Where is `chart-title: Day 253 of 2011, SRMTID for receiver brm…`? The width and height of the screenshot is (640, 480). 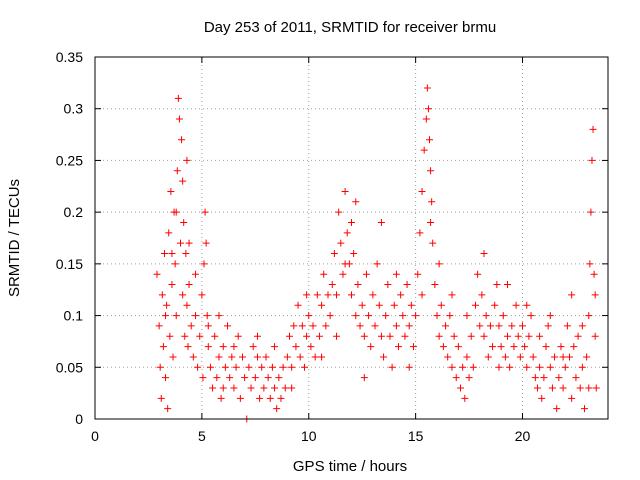 chart-title: Day 253 of 2011, SRMTID for receiver brm… is located at coordinates (350, 27).